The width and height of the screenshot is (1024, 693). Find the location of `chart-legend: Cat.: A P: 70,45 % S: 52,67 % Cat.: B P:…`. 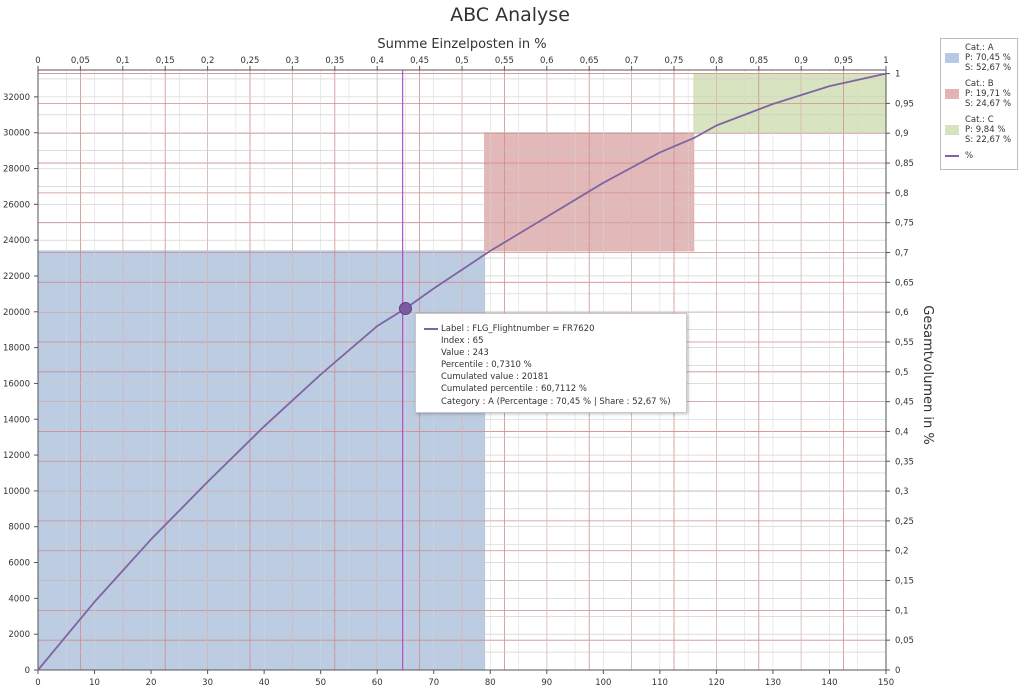

chart-legend: Cat.: A P: 70,45 % S: 52,67 % Cat.: B P:… is located at coordinates (979, 104).